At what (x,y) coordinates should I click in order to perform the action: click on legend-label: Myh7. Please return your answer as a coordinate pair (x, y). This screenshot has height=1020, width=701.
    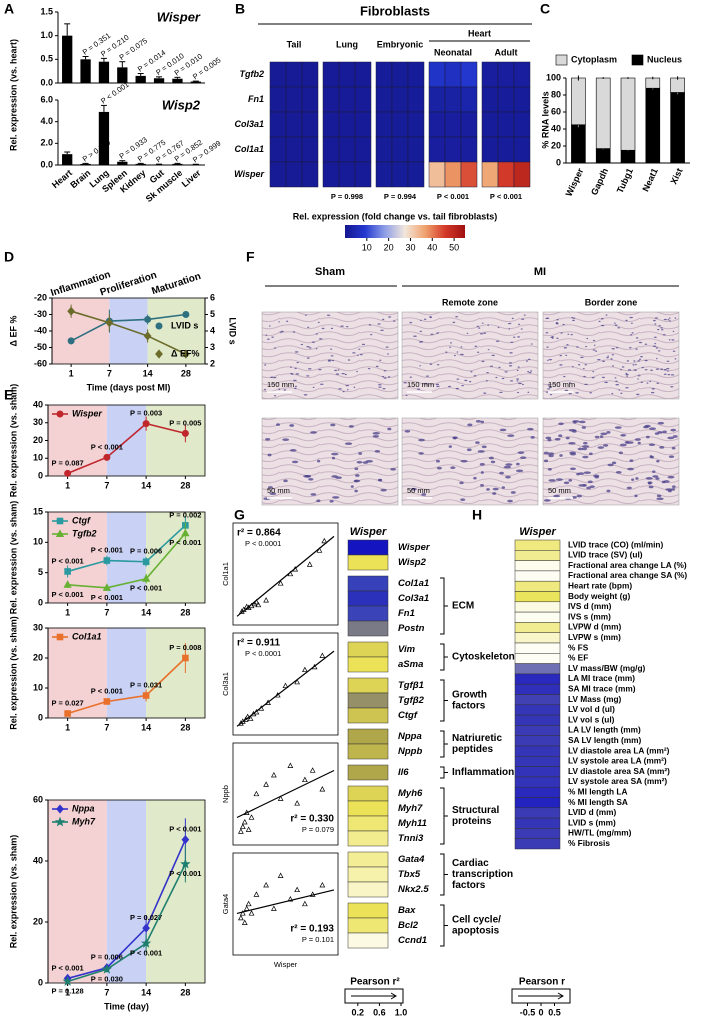
    Looking at the image, I should click on (84, 821).